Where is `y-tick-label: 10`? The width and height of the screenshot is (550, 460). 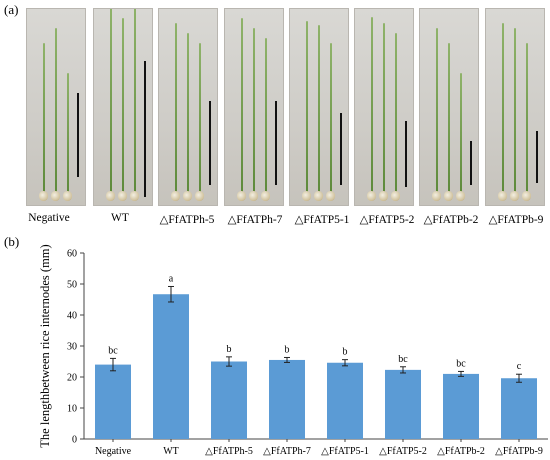 y-tick-label: 10 is located at coordinates (72, 409).